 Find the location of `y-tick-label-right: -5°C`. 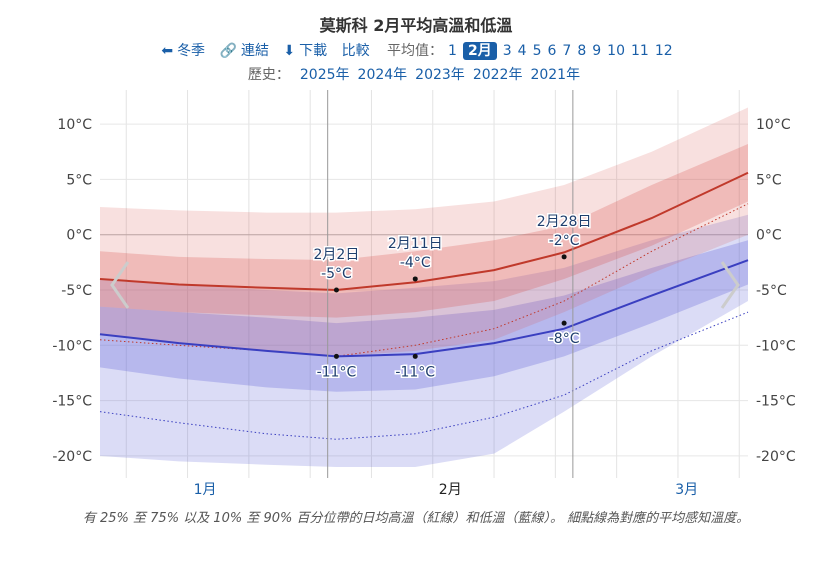

y-tick-label-right: -5°C is located at coordinates (771, 291).